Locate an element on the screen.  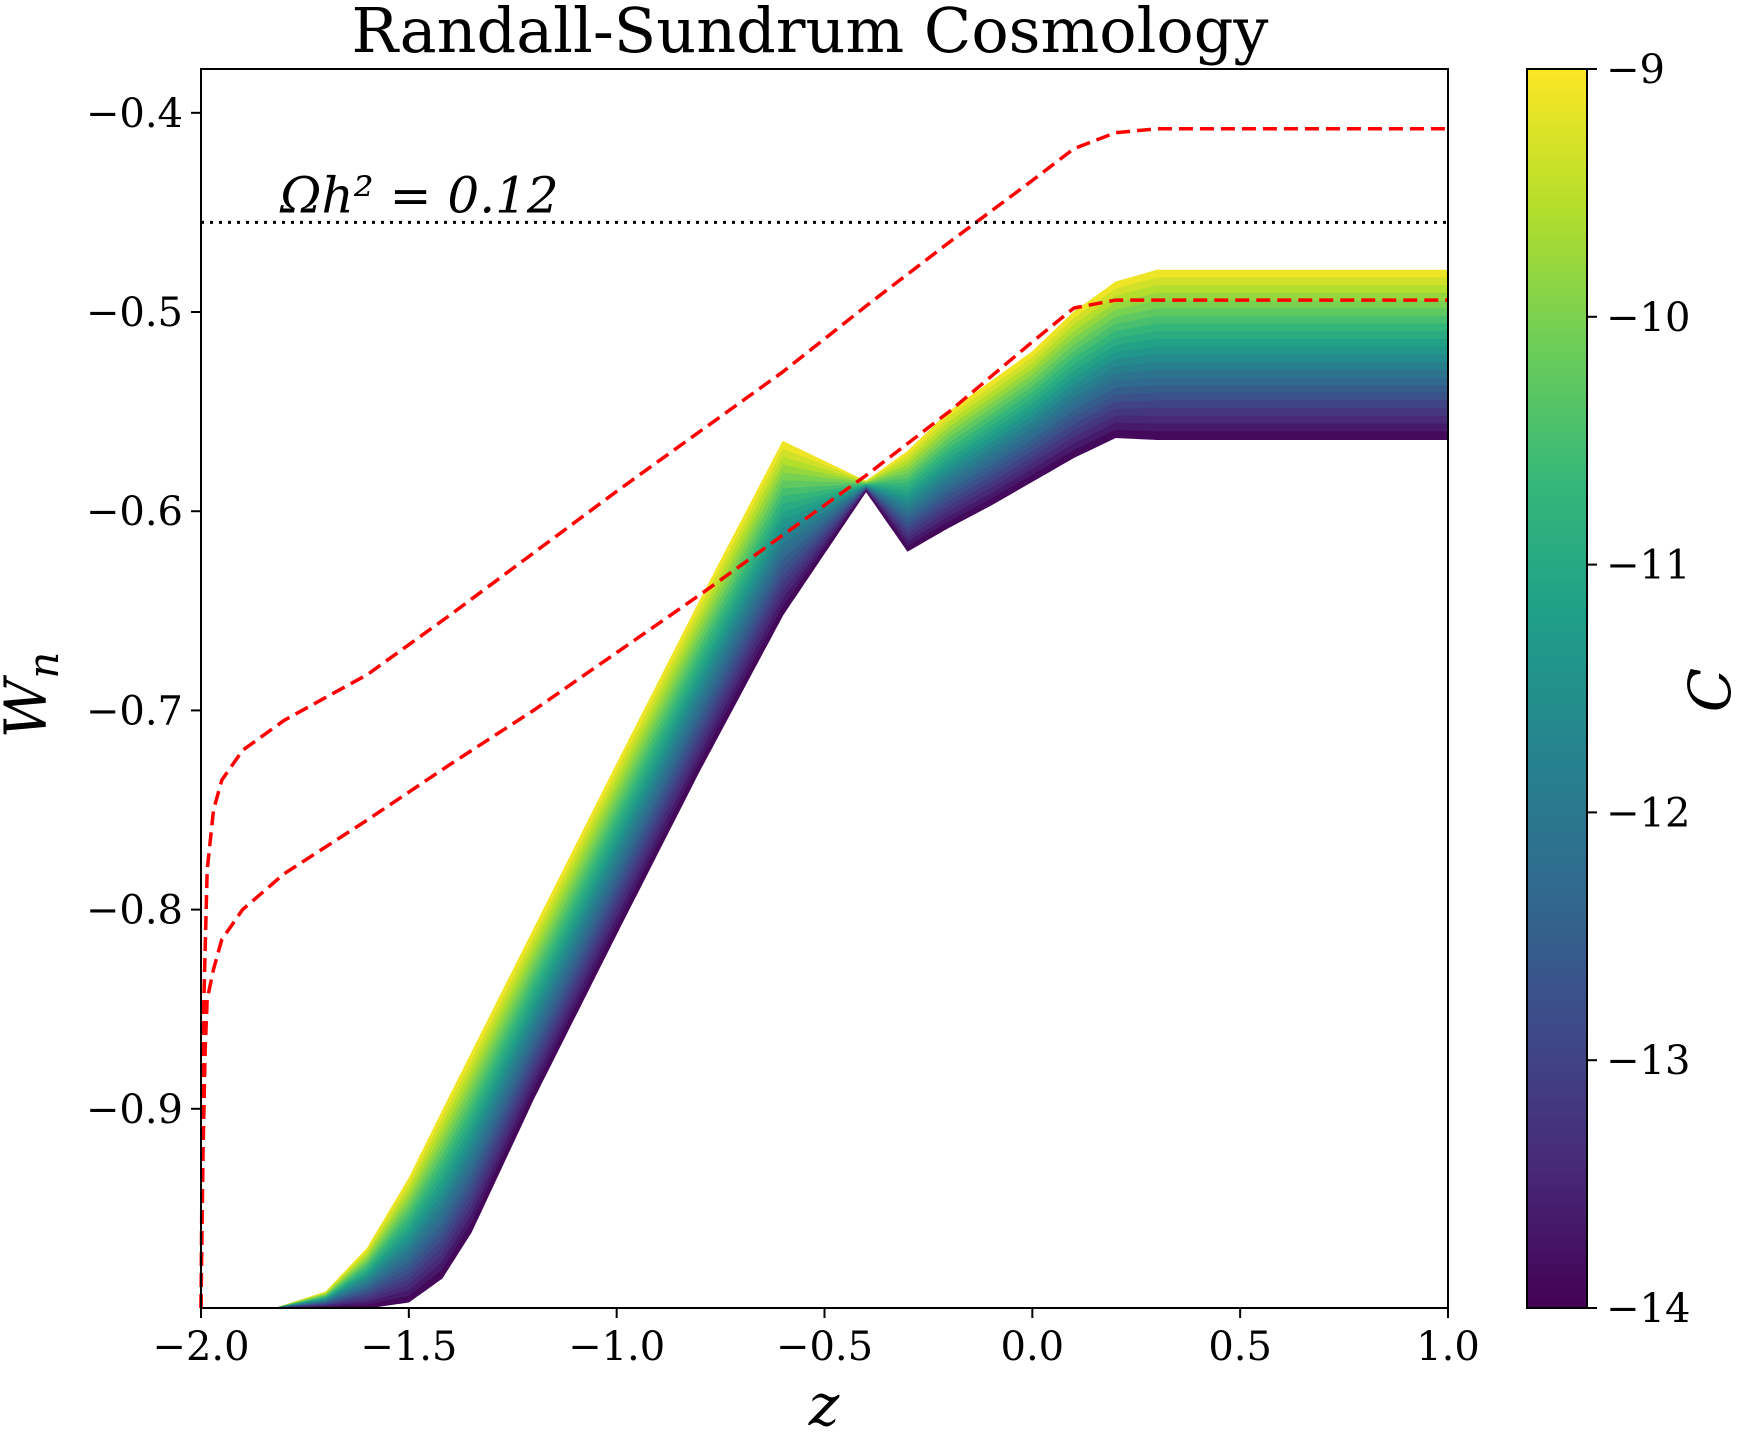
y-axis-label-group: Wn is located at coordinates (34, 695).